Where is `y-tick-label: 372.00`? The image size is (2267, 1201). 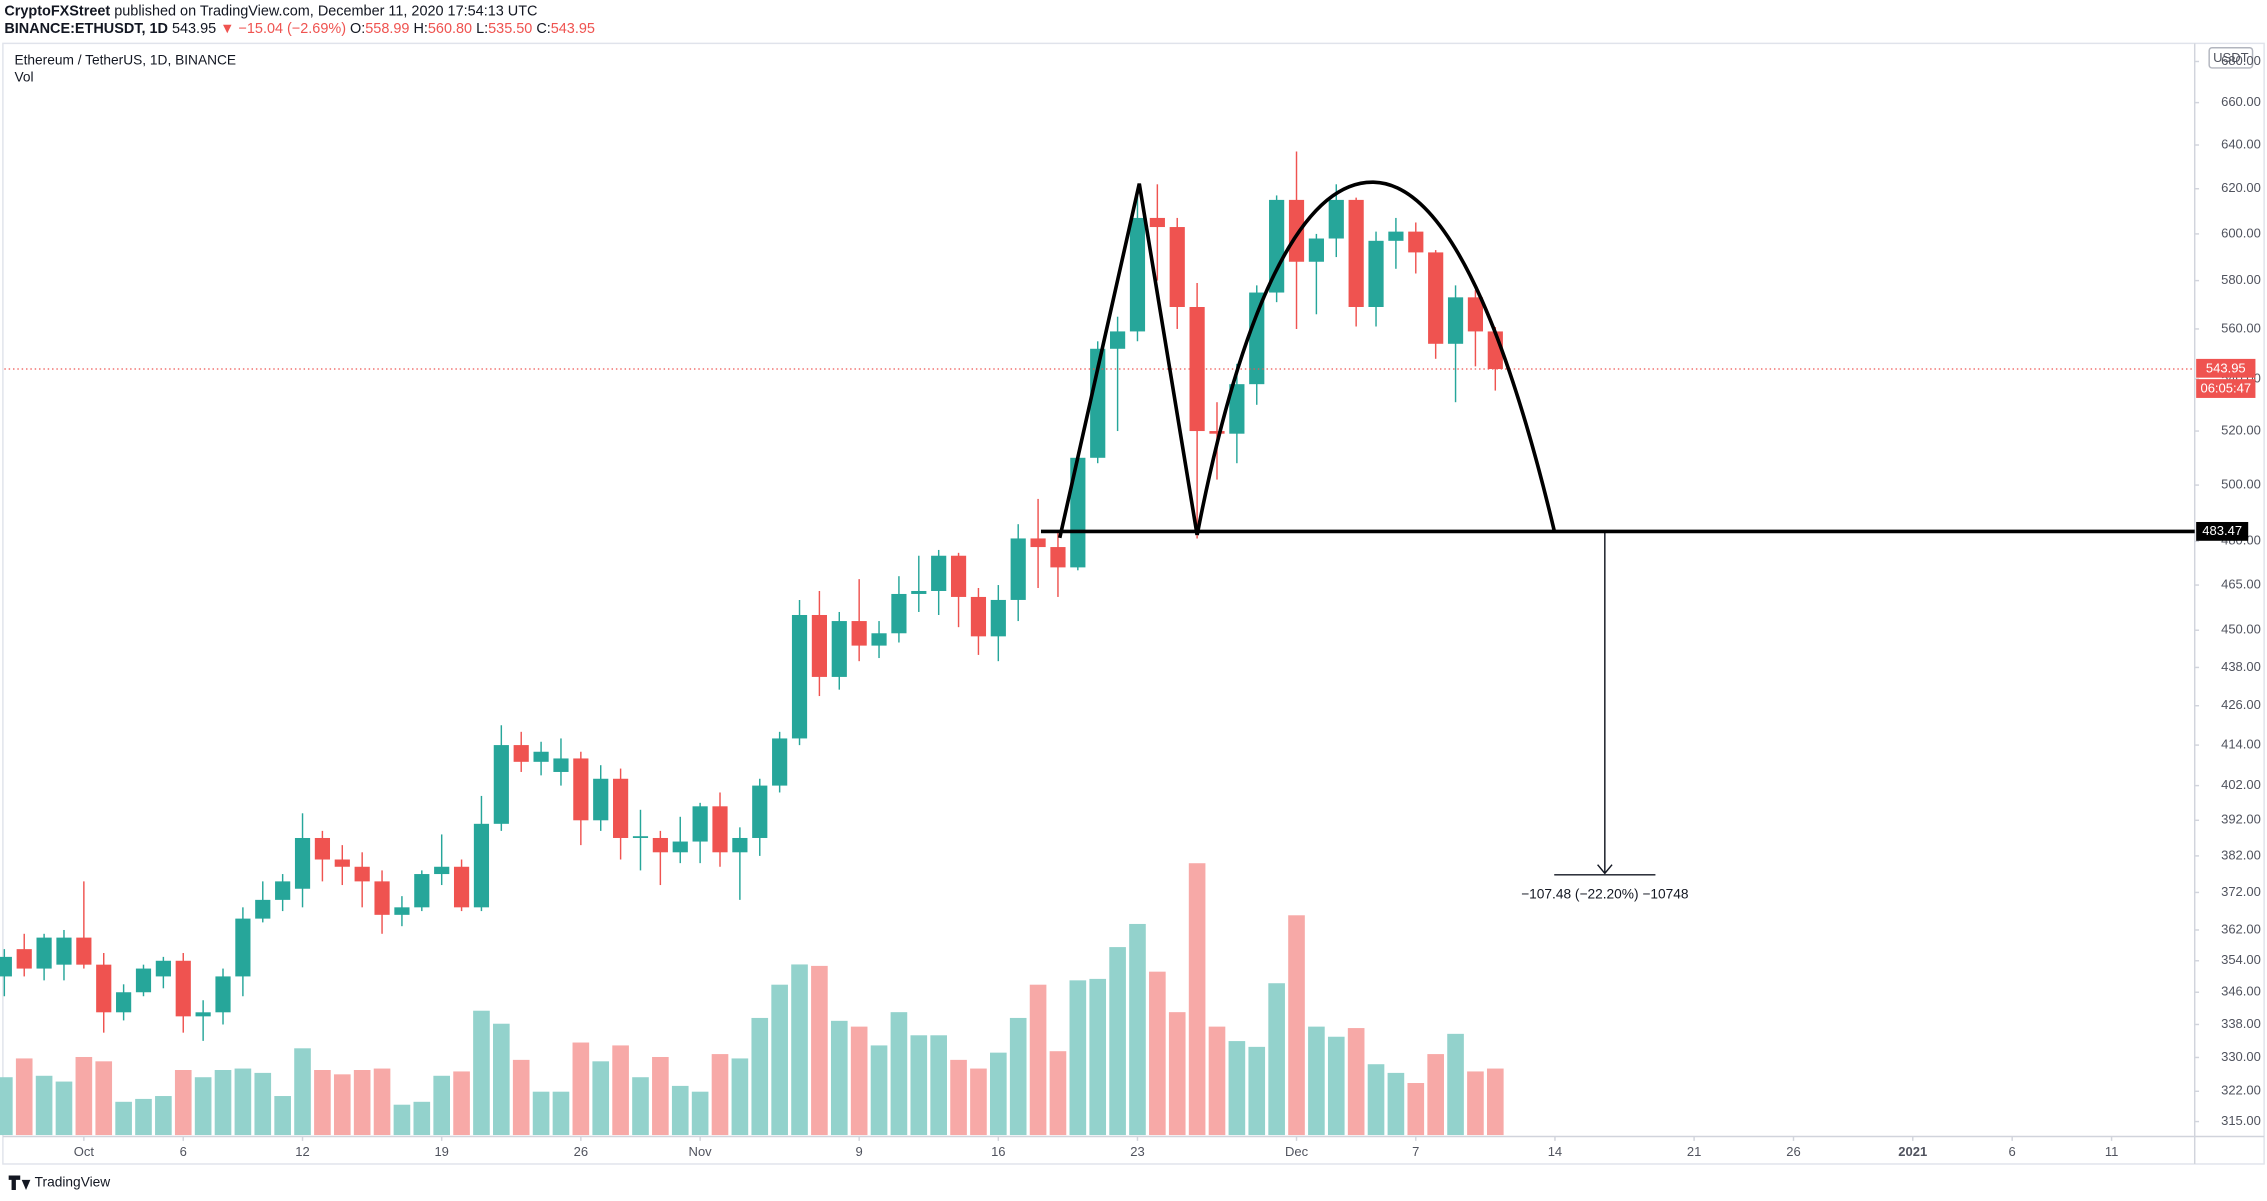 y-tick-label: 372.00 is located at coordinates (2241, 891).